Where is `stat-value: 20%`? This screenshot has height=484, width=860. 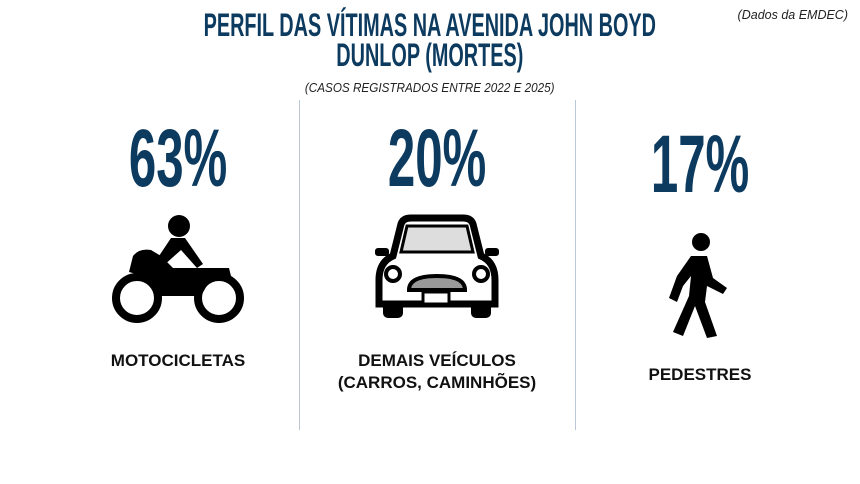 stat-value: 20% is located at coordinates (437, 158).